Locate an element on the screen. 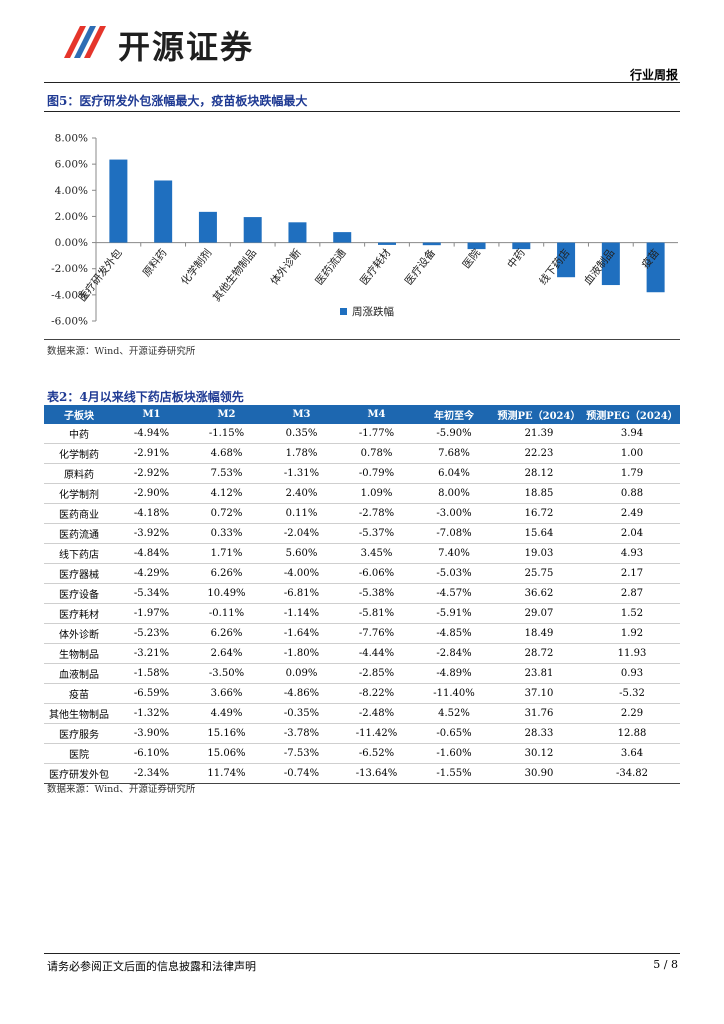  figure-bottom-divider is located at coordinates (362, 339).